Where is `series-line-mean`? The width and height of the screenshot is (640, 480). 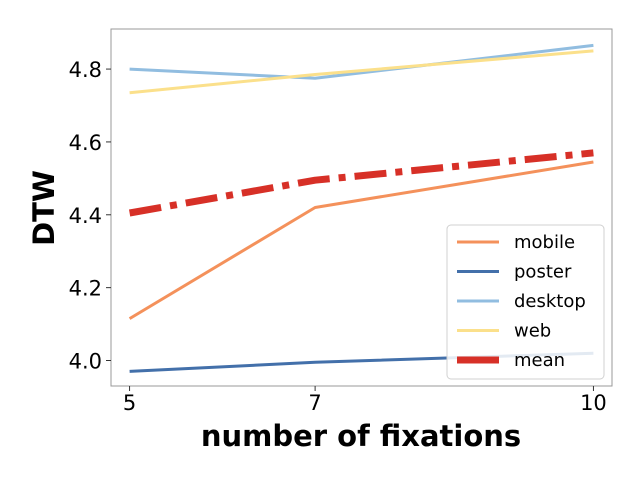
series-line-mean is located at coordinates (361, 183).